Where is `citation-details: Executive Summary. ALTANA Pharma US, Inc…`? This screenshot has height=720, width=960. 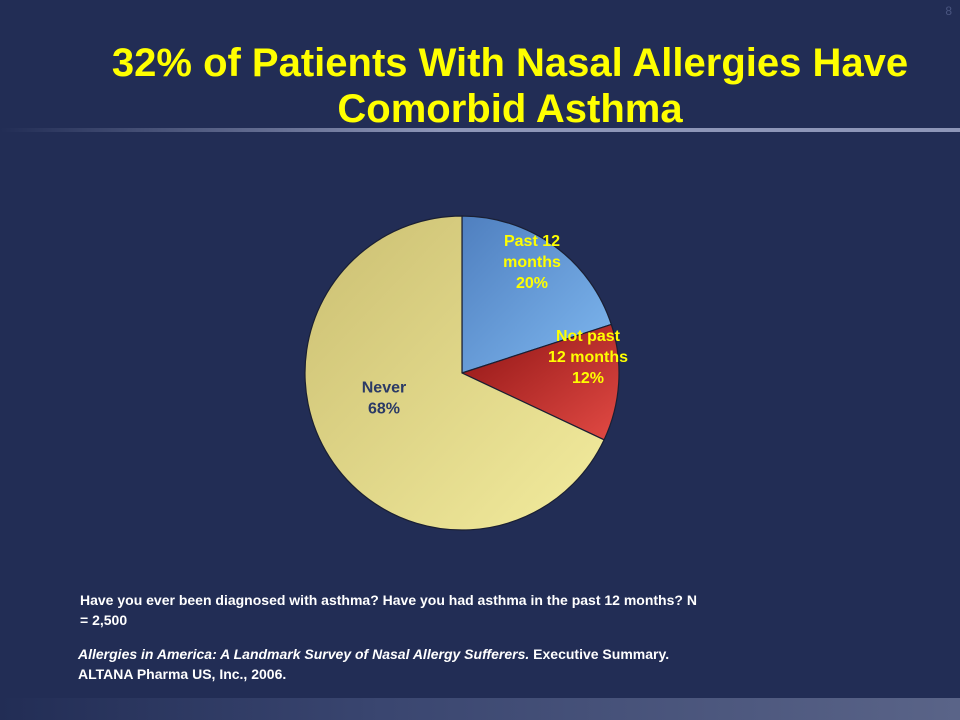 citation-details: Executive Summary. ALTANA Pharma US, Inc… is located at coordinates (374, 664).